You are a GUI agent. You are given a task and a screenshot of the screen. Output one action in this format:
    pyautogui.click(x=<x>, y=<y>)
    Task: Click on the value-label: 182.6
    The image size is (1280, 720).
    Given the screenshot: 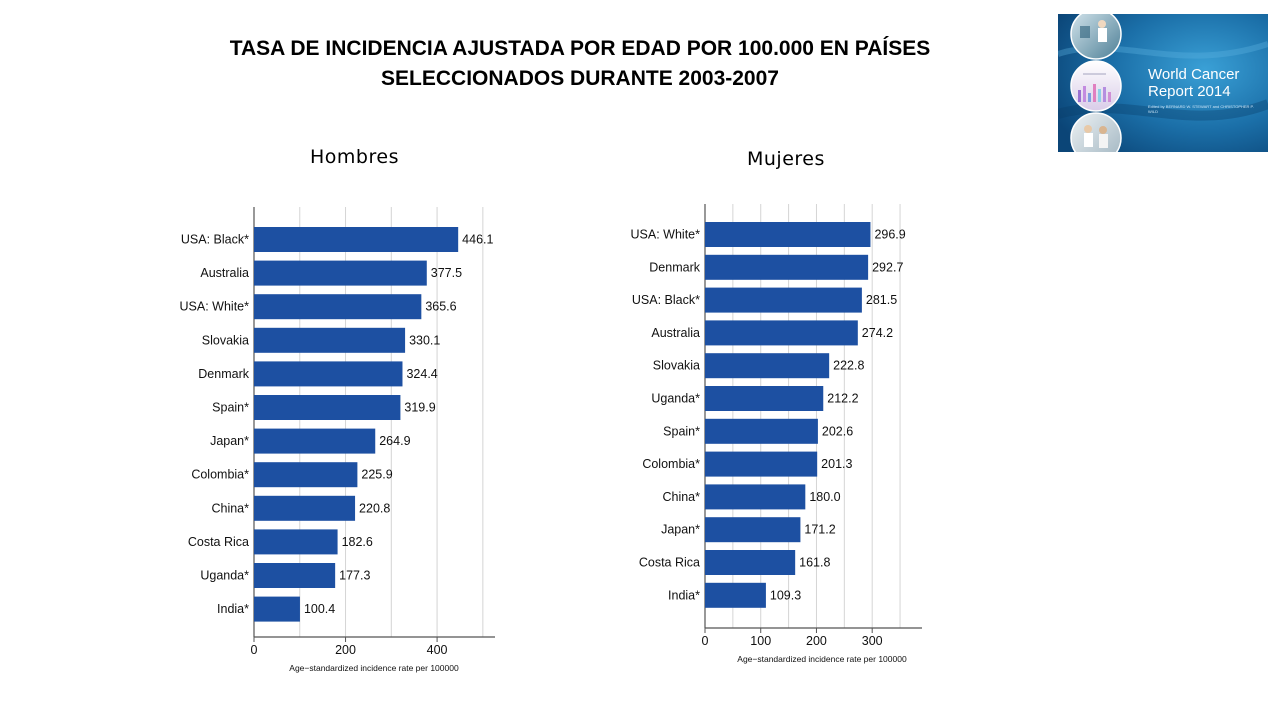 What is the action you would take?
    pyautogui.click(x=357, y=542)
    